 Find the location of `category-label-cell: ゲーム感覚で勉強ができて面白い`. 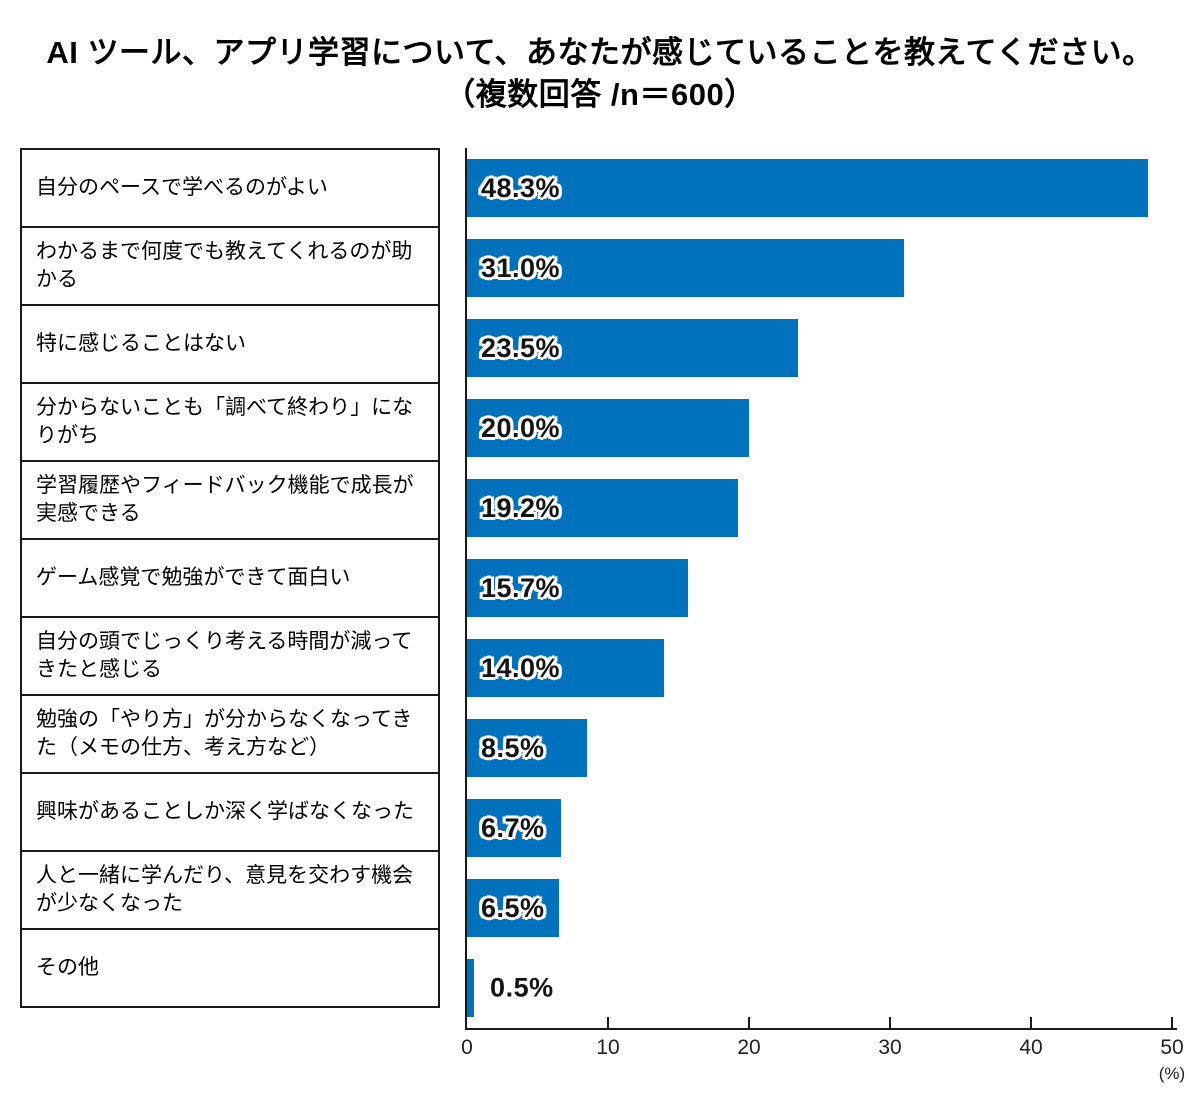

category-label-cell: ゲーム感覚で勉強ができて面白い is located at coordinates (230, 579).